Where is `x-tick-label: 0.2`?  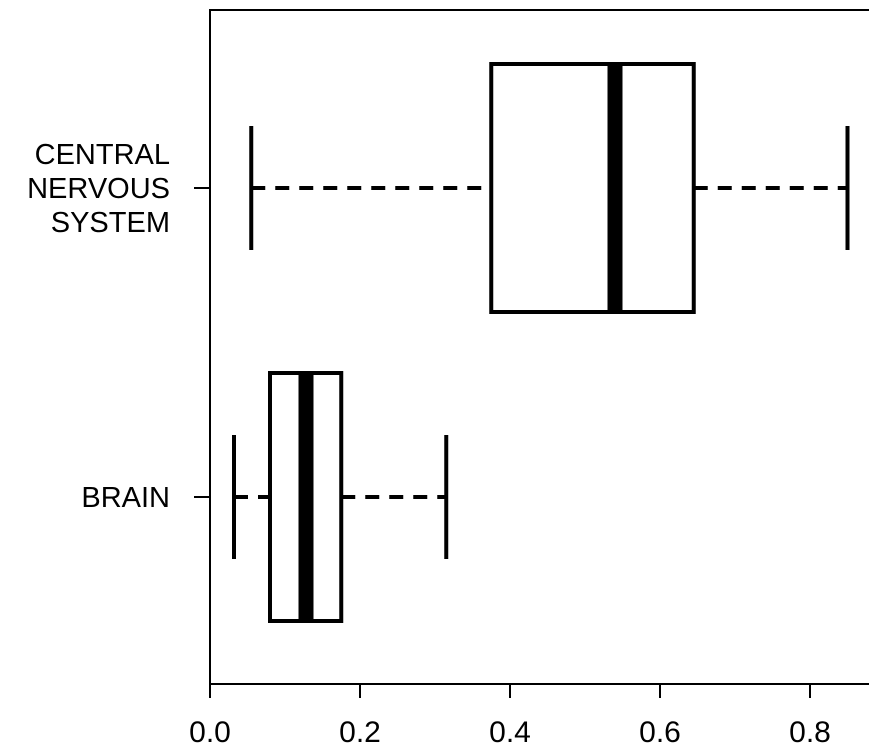
x-tick-label: 0.2 is located at coordinates (360, 732).